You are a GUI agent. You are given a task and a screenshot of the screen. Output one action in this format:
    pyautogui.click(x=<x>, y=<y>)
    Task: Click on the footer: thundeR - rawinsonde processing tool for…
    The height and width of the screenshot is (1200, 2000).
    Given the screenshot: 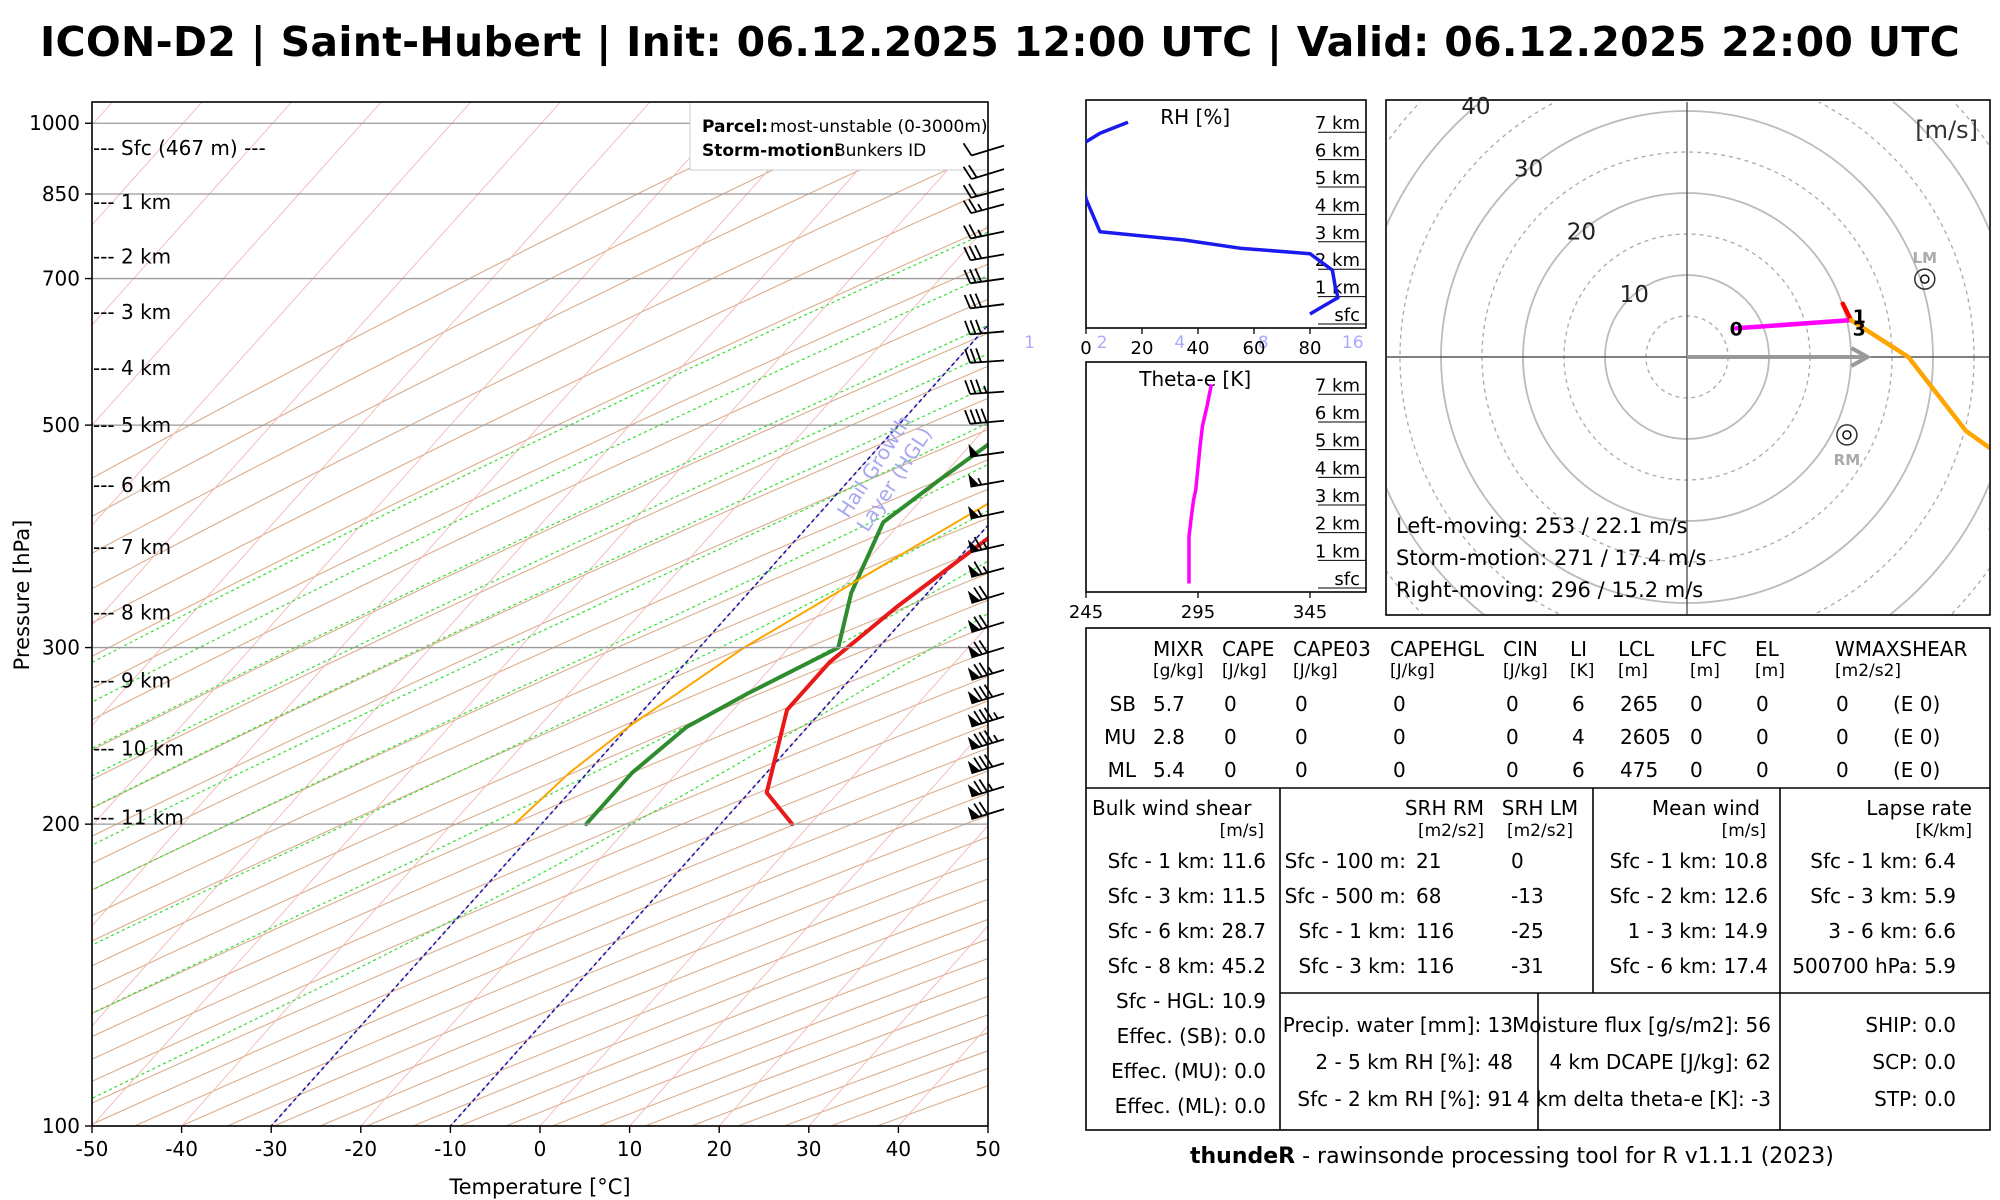 What is the action you would take?
    pyautogui.click(x=1512, y=1156)
    